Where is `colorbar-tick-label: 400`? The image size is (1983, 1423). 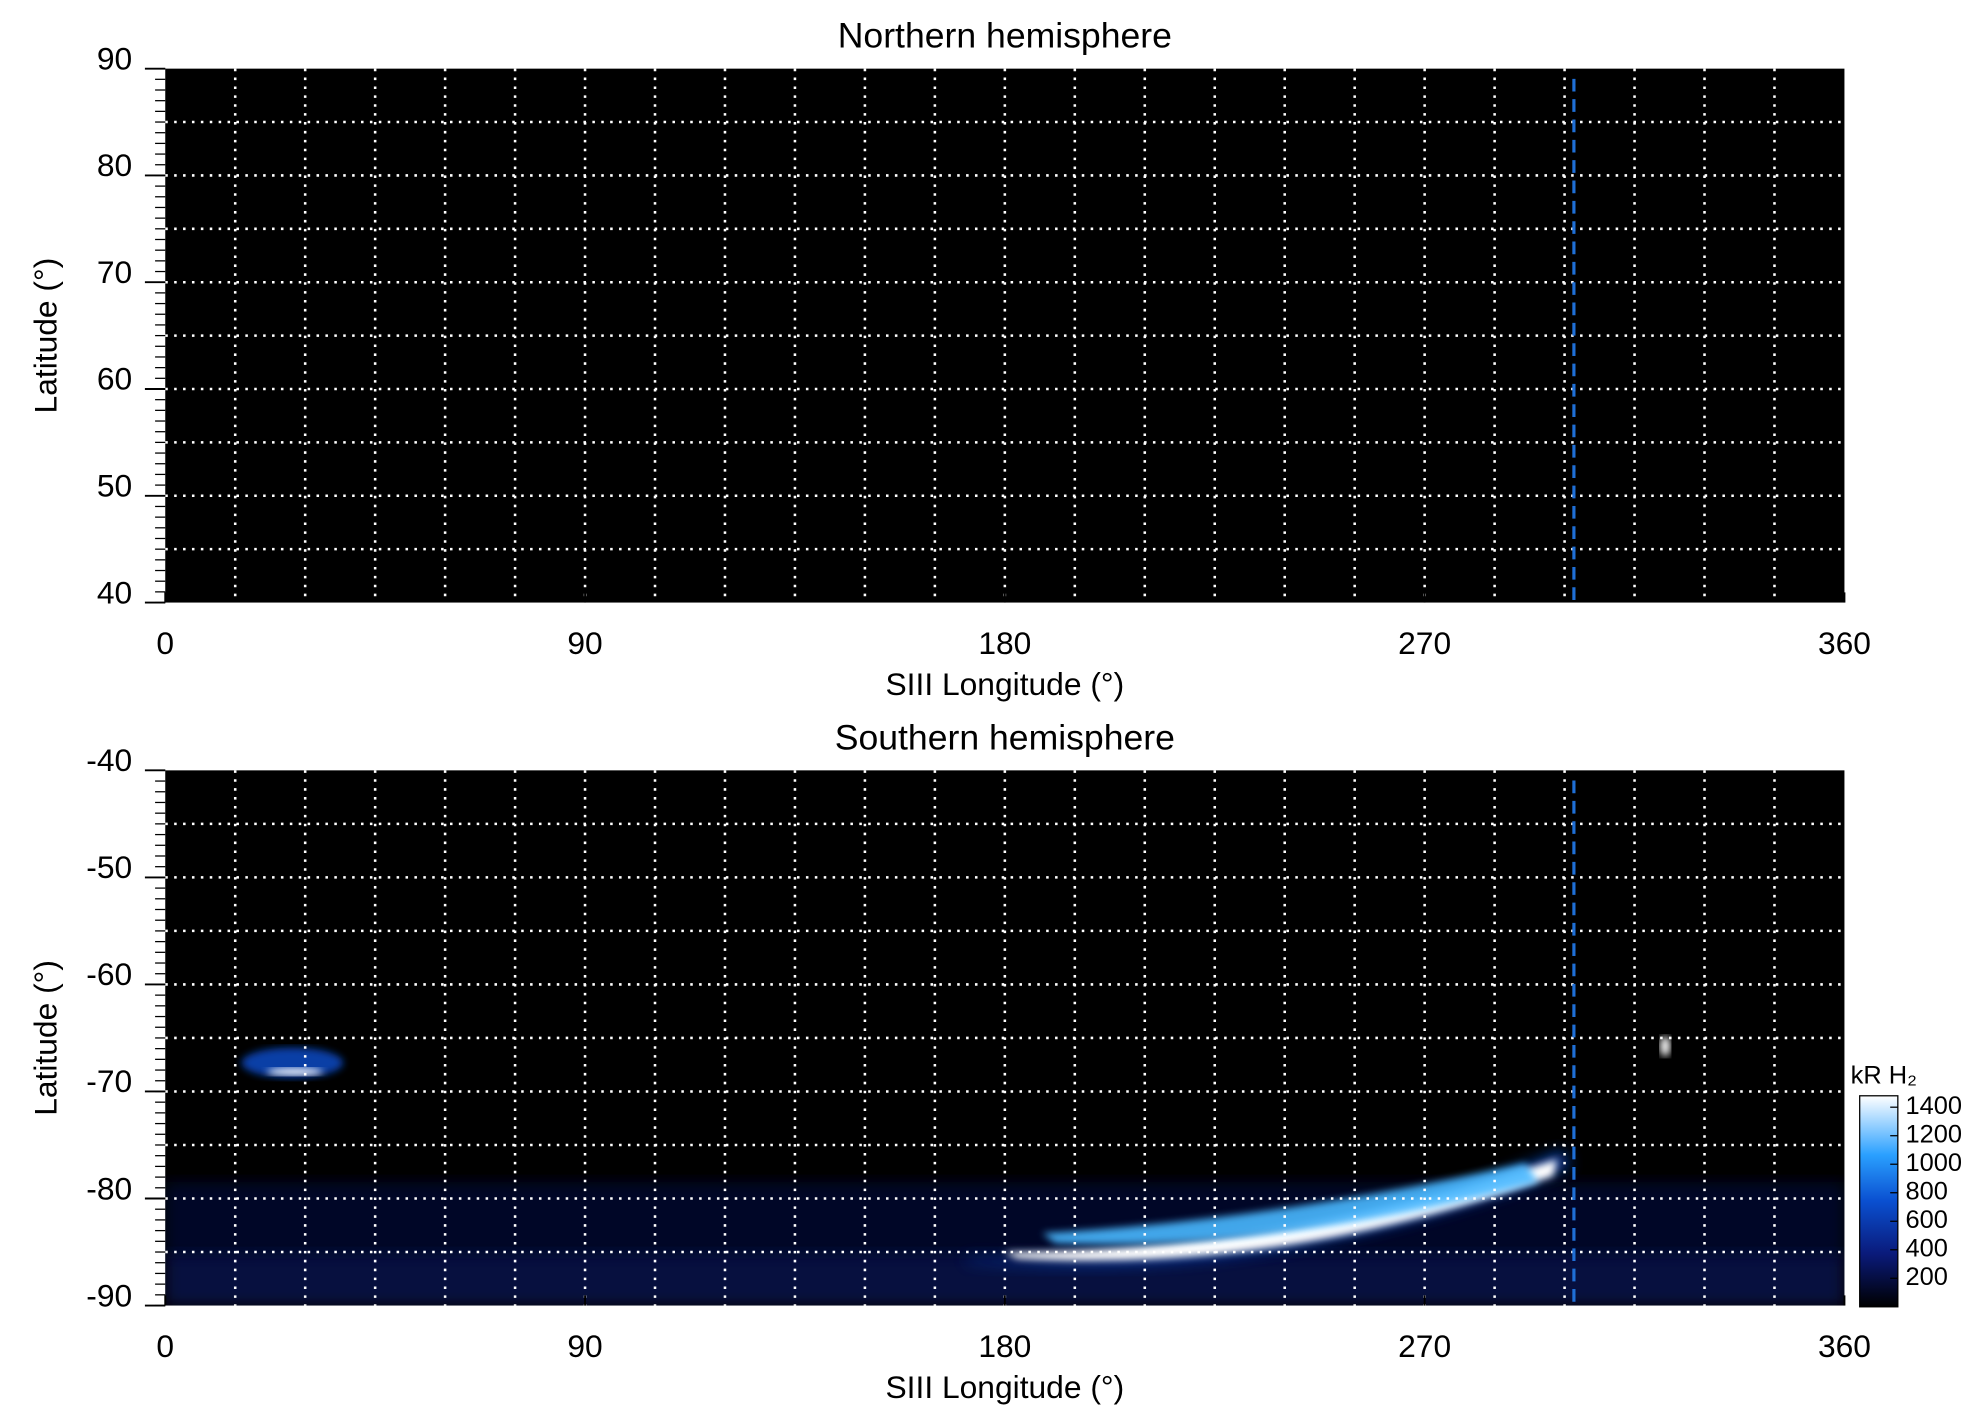
colorbar-tick-label: 400 is located at coordinates (1926, 1248).